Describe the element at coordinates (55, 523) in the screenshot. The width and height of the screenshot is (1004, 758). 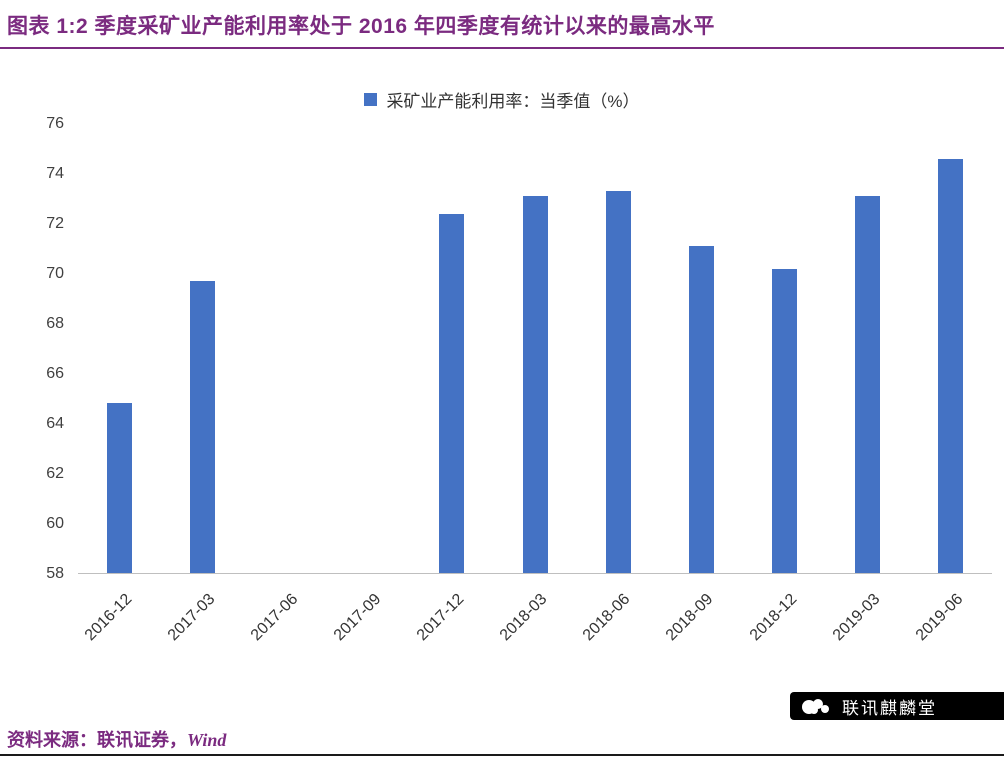
I see `y-tick-label: 60` at that location.